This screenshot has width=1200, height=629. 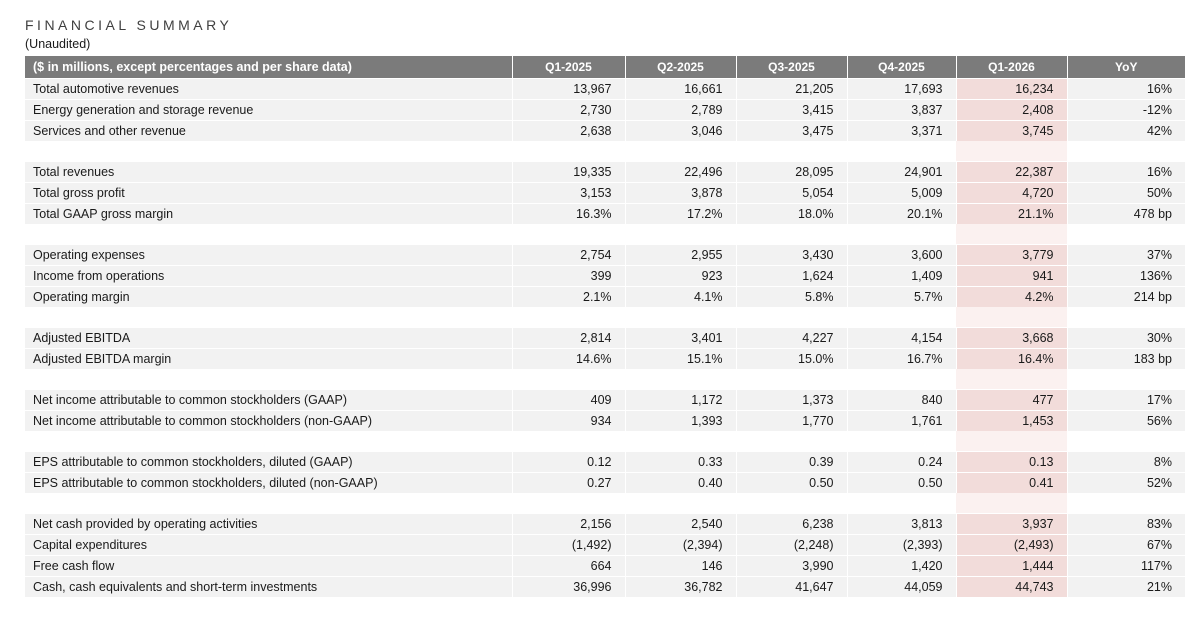 I want to click on value-cell: 3,990, so click(x=791, y=565).